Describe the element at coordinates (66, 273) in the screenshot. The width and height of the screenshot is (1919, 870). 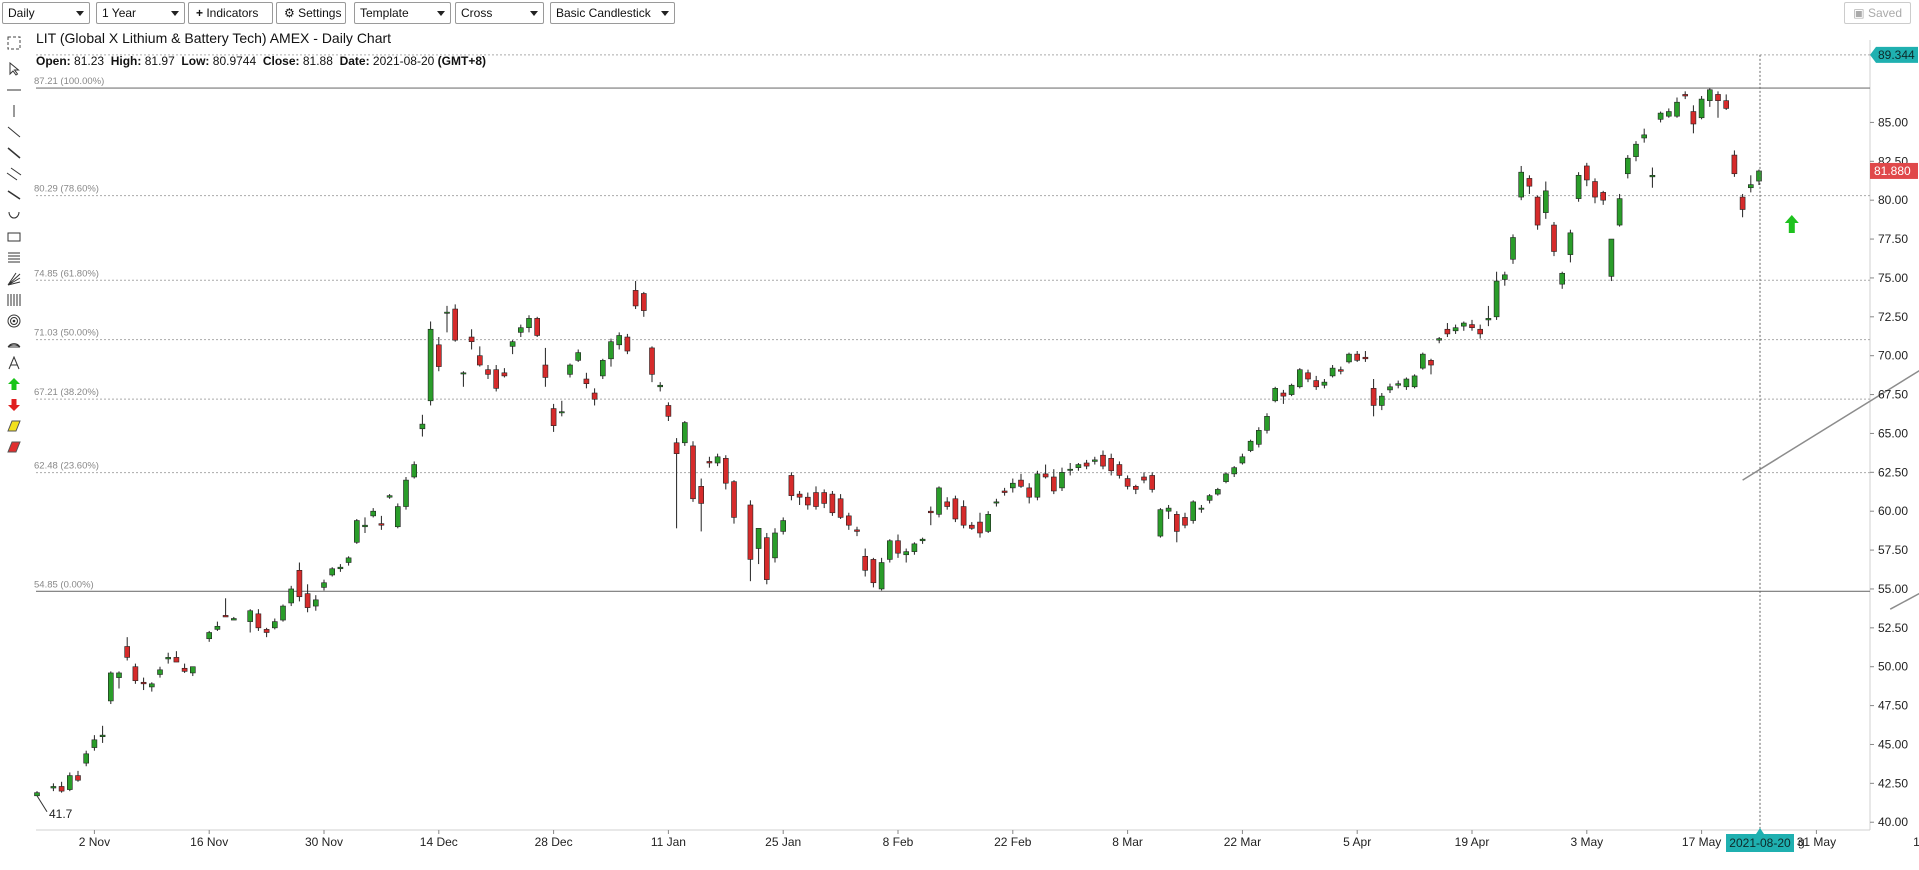
I see `fib-level-label: 74.85 (61.80%)` at that location.